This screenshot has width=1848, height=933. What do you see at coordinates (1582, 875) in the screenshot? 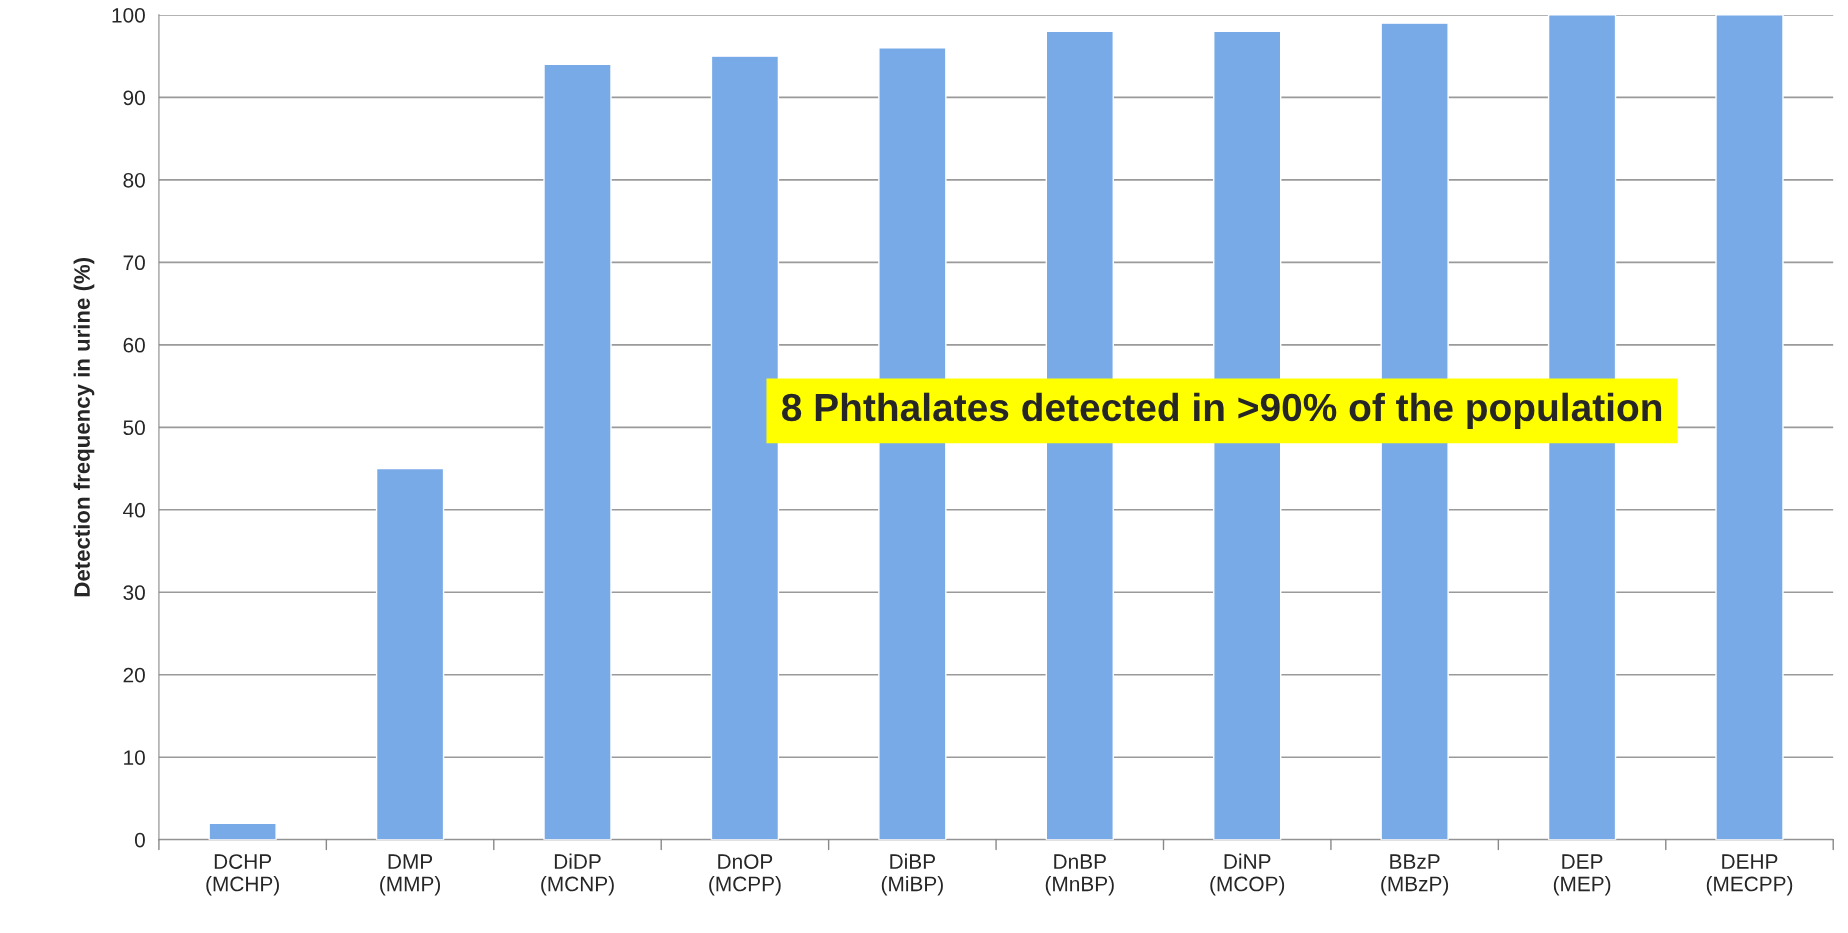
I see `x-tick-label: DEP (MEP)` at bounding box center [1582, 875].